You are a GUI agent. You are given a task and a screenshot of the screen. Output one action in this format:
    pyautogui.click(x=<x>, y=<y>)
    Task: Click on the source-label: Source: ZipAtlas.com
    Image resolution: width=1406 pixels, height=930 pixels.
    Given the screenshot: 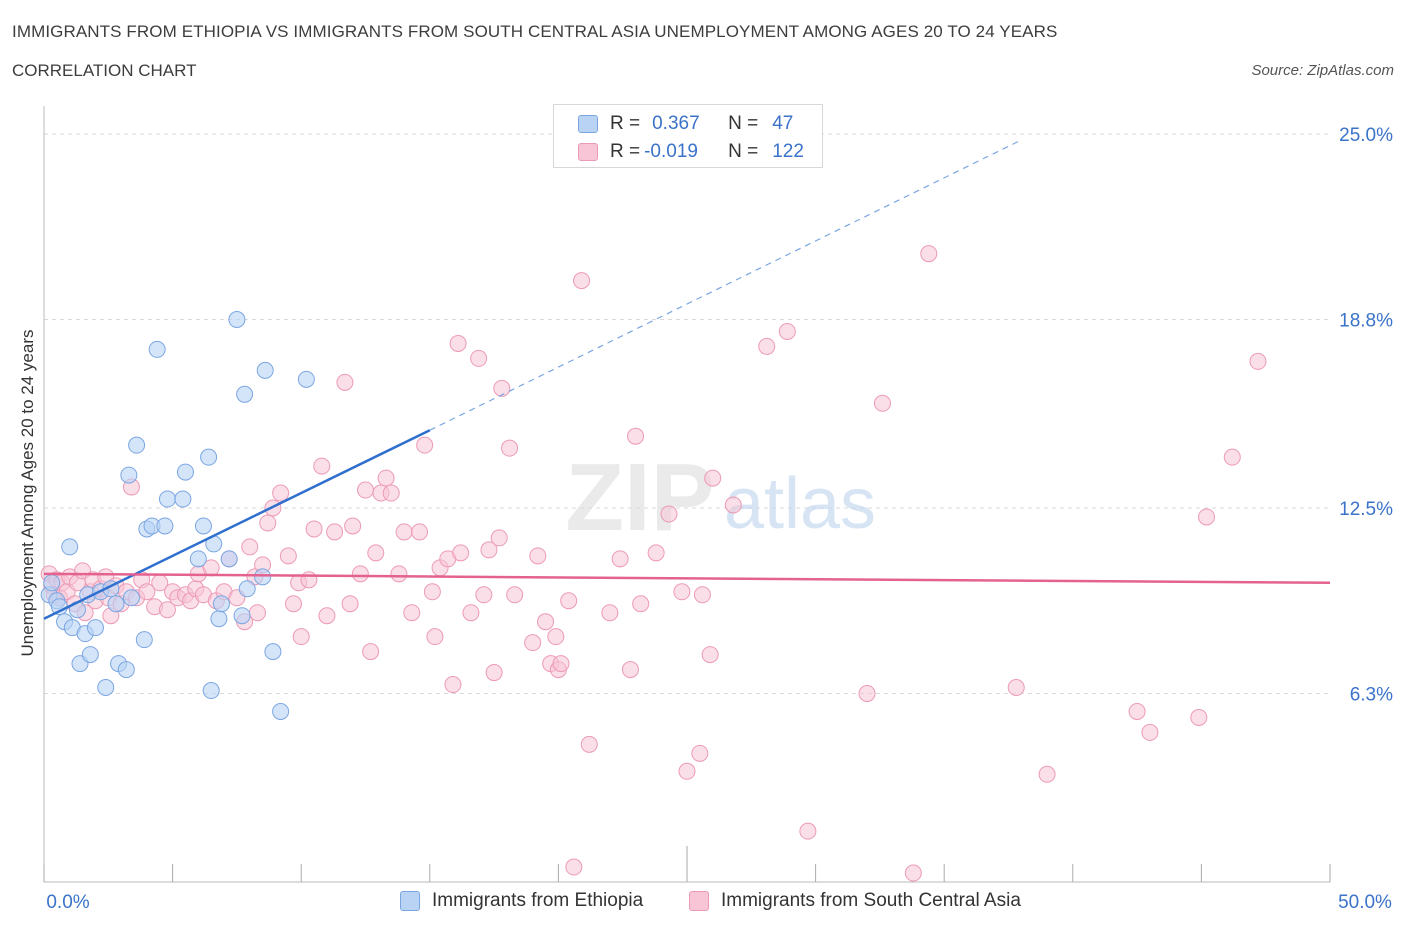 What is the action you would take?
    pyautogui.click(x=1322, y=70)
    